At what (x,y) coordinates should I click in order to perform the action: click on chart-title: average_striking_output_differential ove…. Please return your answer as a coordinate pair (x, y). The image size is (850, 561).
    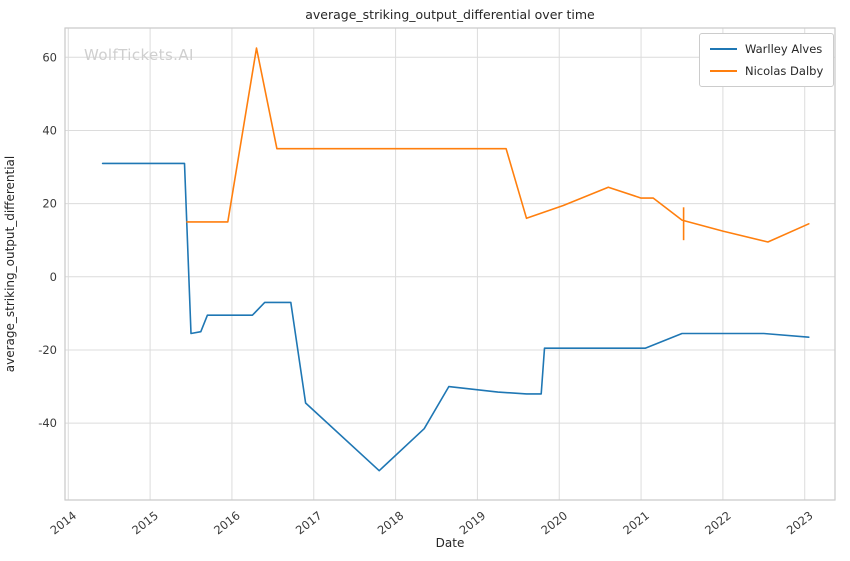
    Looking at the image, I should click on (450, 14).